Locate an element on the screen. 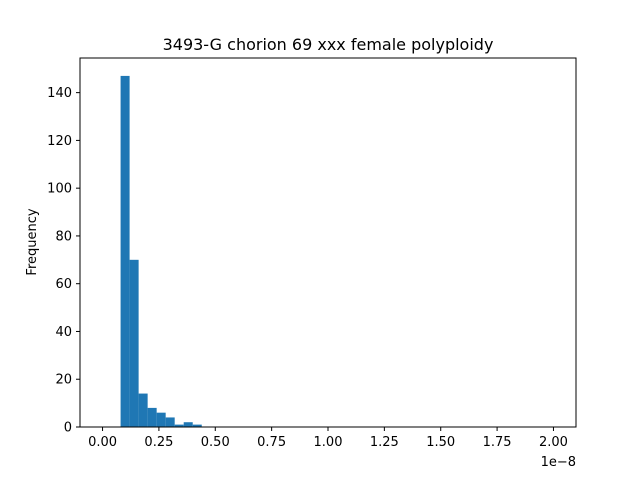 This screenshot has height=480, width=640. y-axis-ticks: 0 20 40 60 80 100 120 140 is located at coordinates (63, 261).